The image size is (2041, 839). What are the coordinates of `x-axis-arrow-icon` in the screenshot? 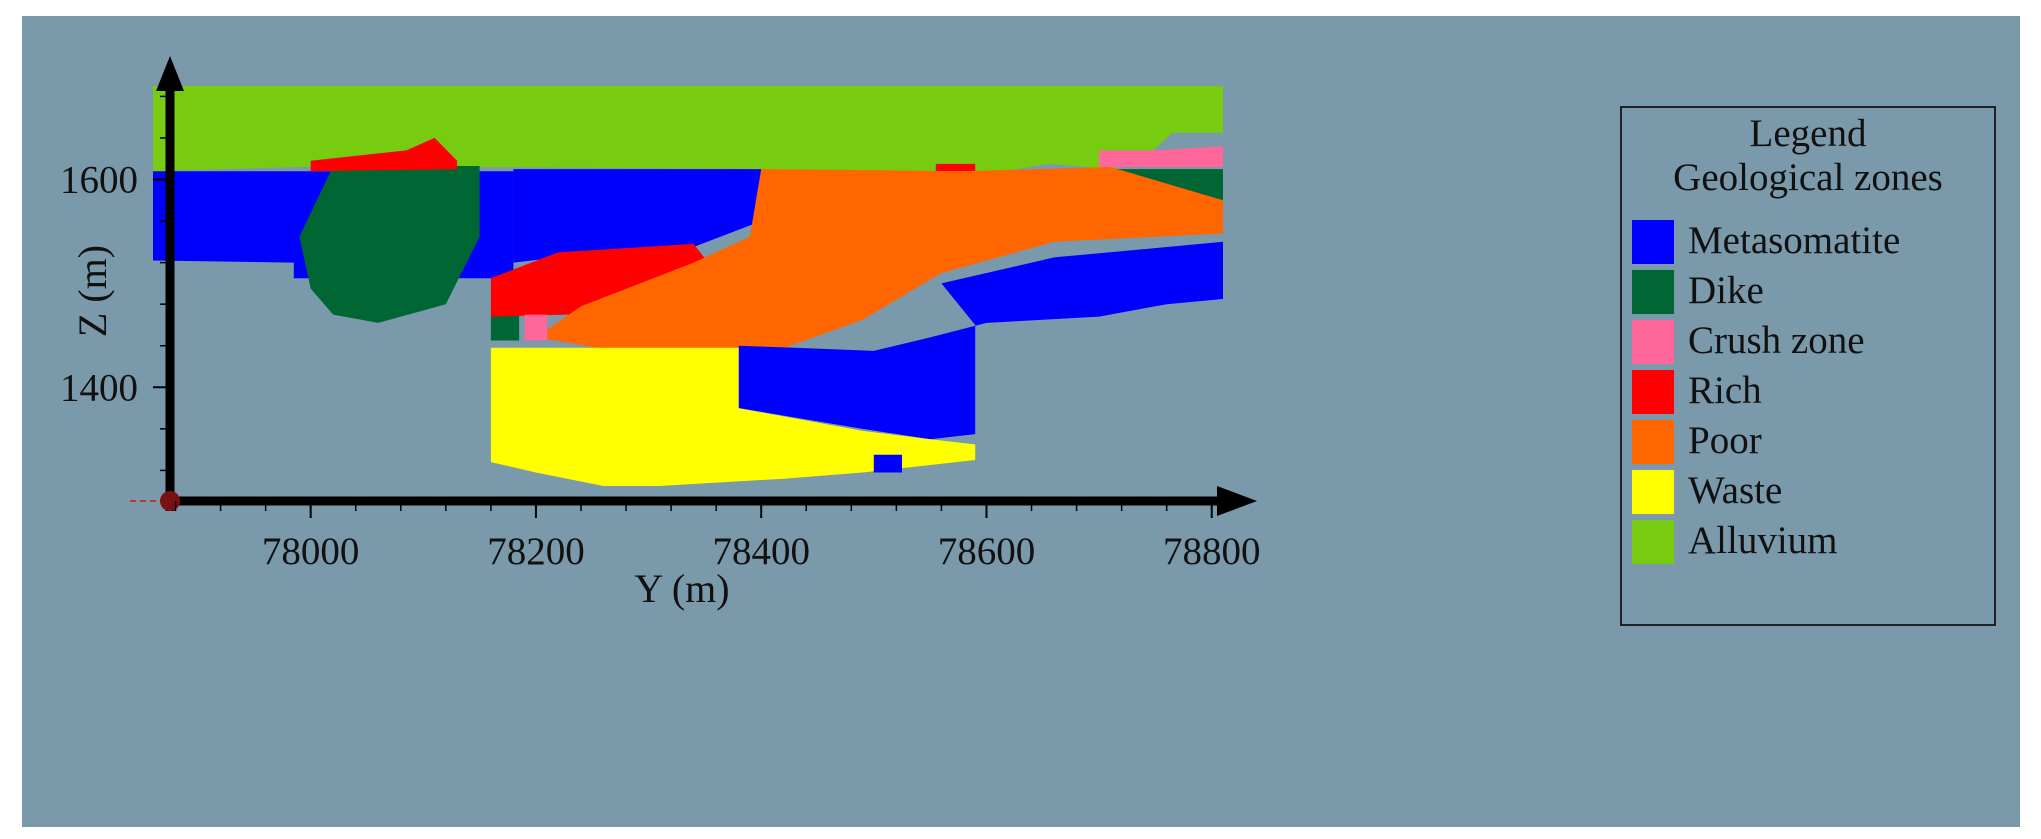 It's located at (1237, 501).